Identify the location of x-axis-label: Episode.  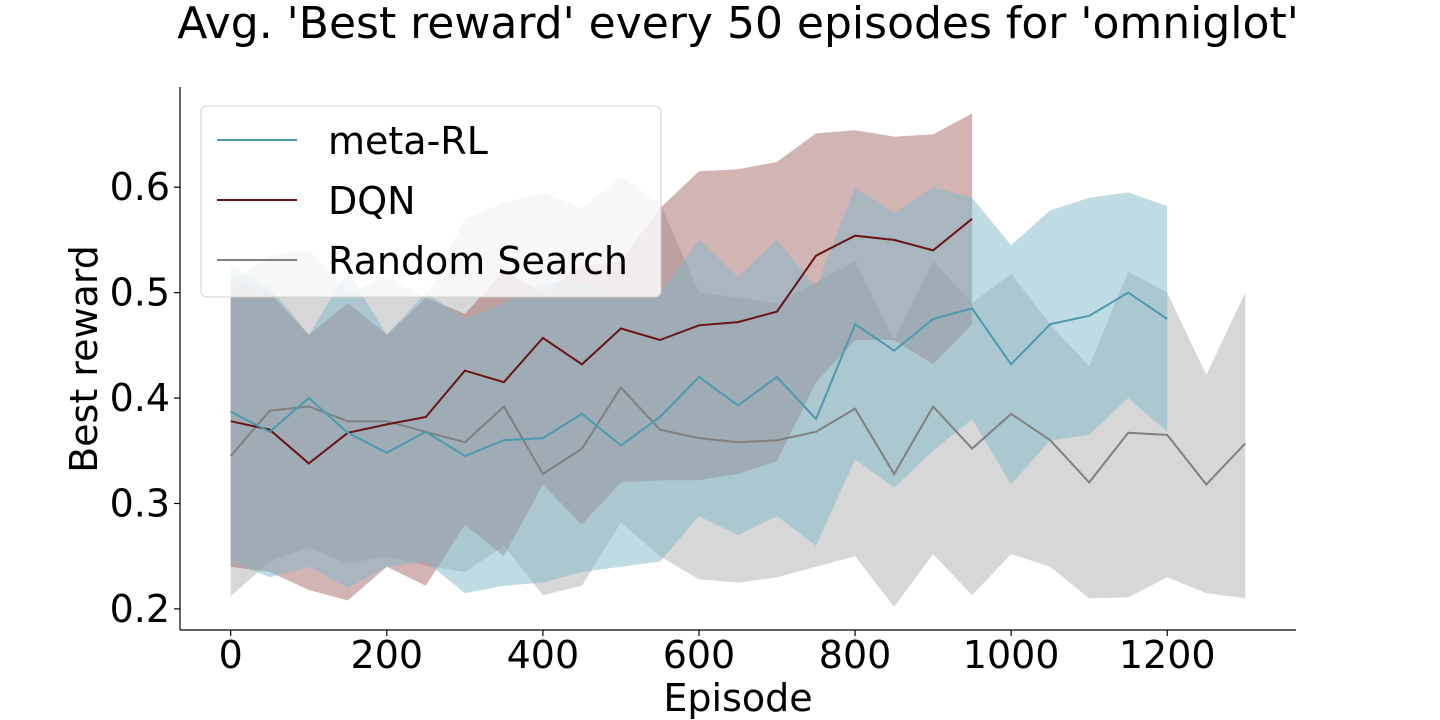
(737, 698).